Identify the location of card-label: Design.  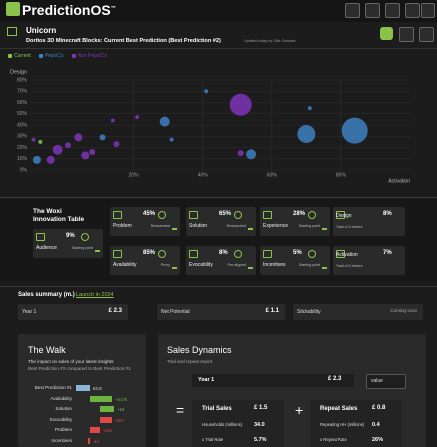
(344, 216).